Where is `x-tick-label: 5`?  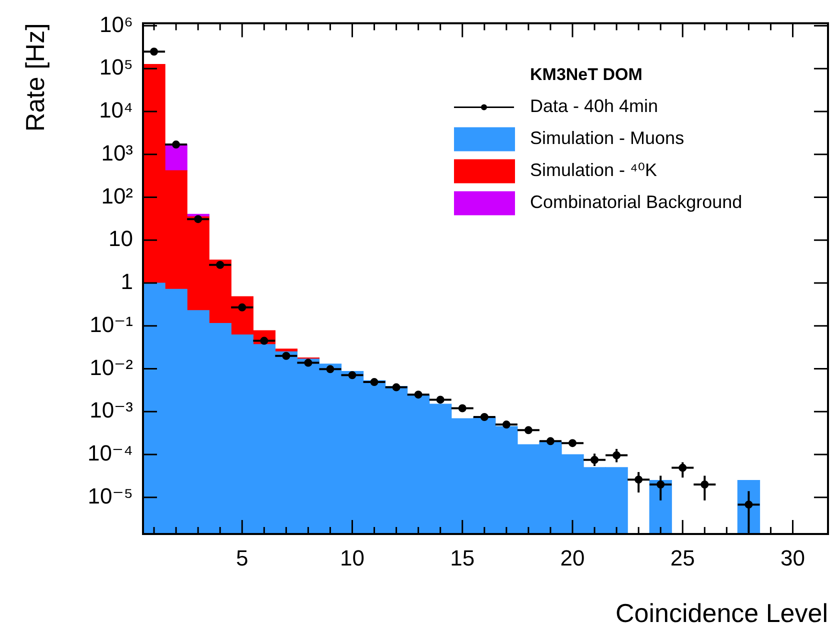
x-tick-label: 5 is located at coordinates (242, 557).